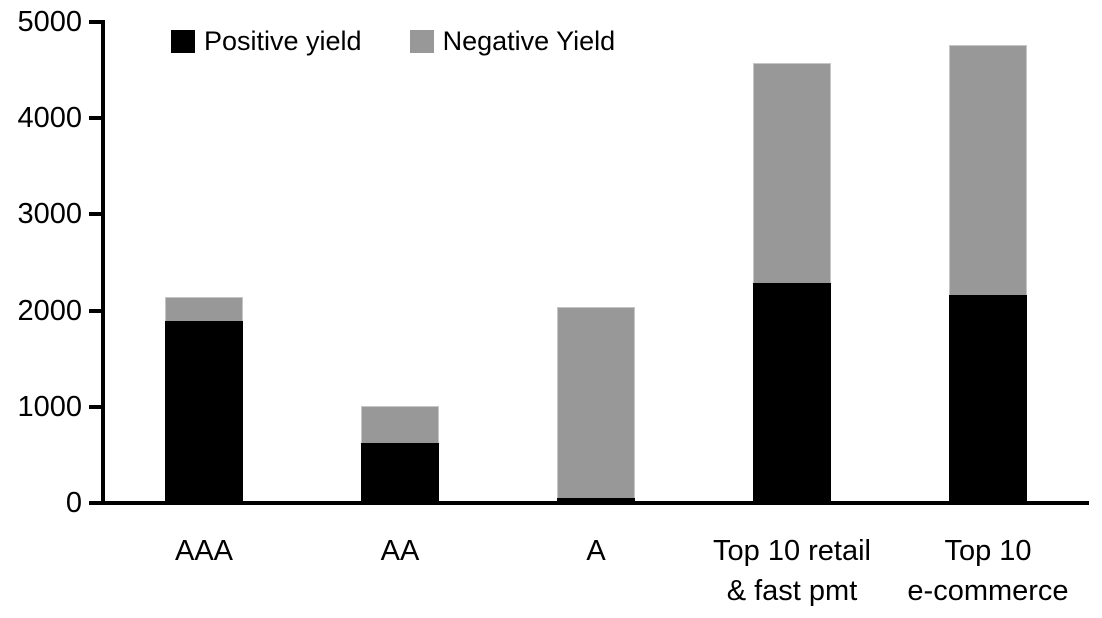 The image size is (1102, 618). Describe the element at coordinates (283, 41) in the screenshot. I see `legend-label-positive-yield: Positive yield` at that location.